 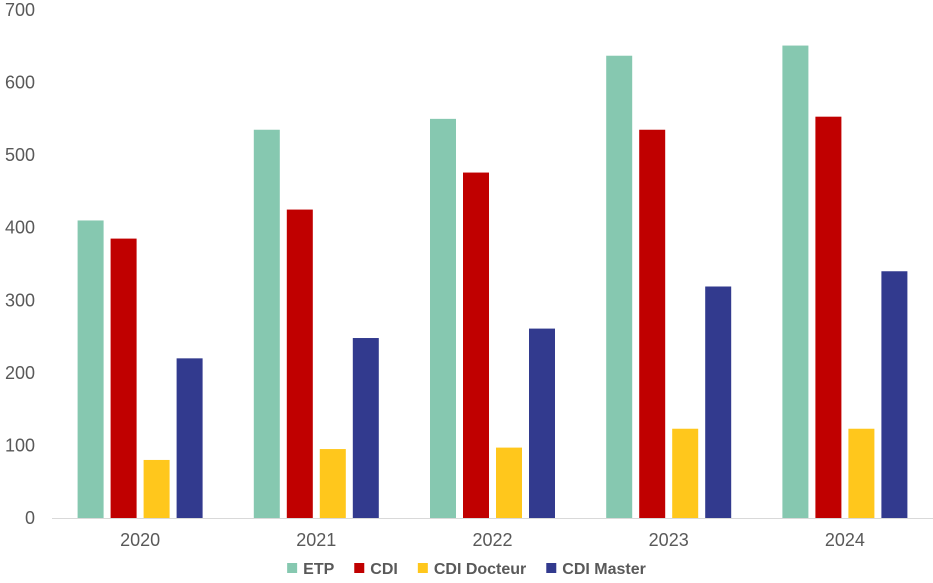 What do you see at coordinates (189, 438) in the screenshot?
I see `bar-cdi-master-2020` at bounding box center [189, 438].